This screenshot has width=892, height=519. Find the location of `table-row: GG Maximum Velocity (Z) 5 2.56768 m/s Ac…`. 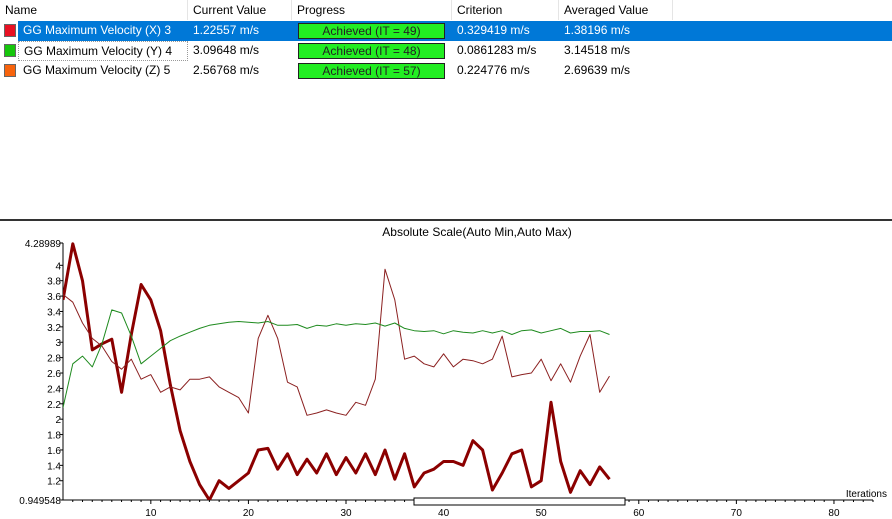

table-row: GG Maximum Velocity (Z) 5 2.56768 m/s Ac… is located at coordinates (446, 71).